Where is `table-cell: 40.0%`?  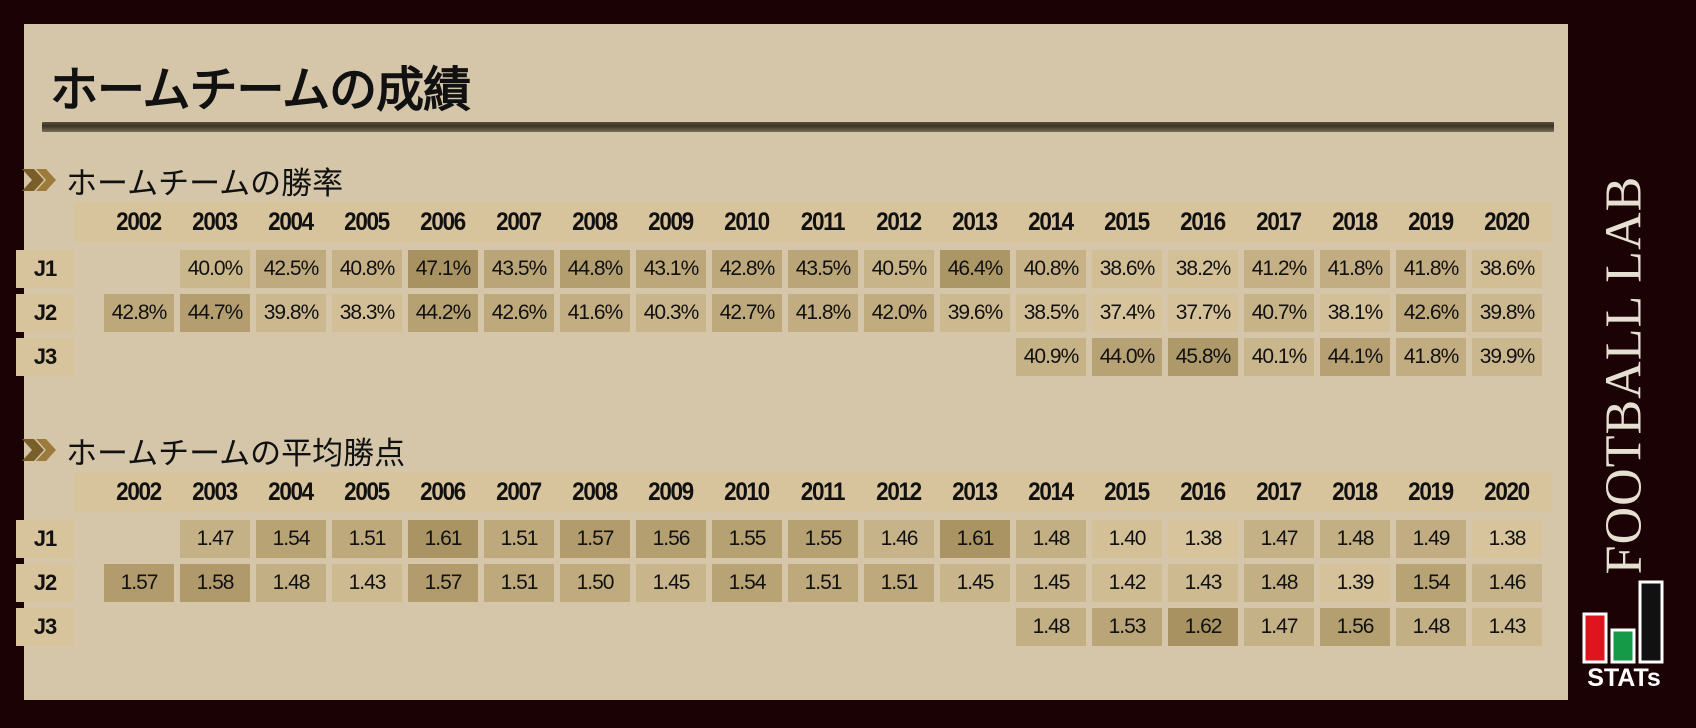
table-cell: 40.0% is located at coordinates (215, 269).